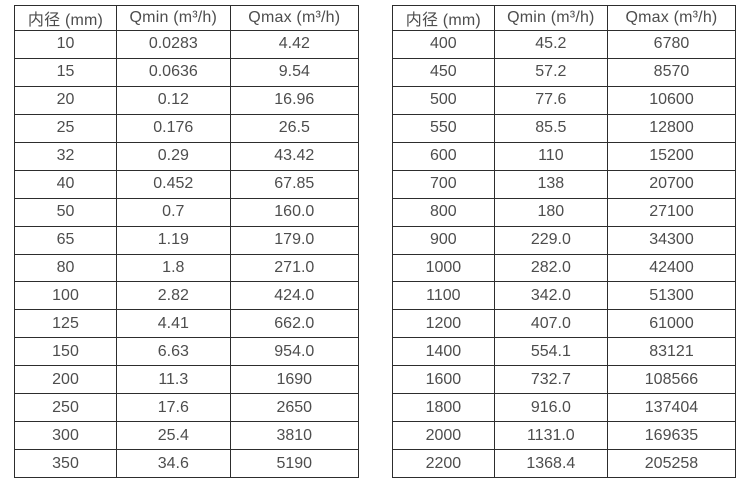  I want to click on table-cell: 2200, so click(443, 463).